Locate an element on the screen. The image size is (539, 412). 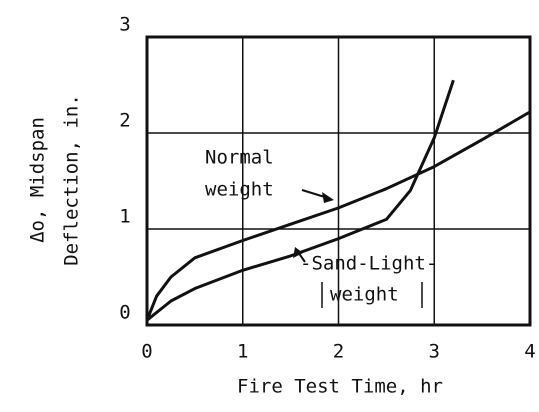
x-tick-label: 0 is located at coordinates (146, 352).